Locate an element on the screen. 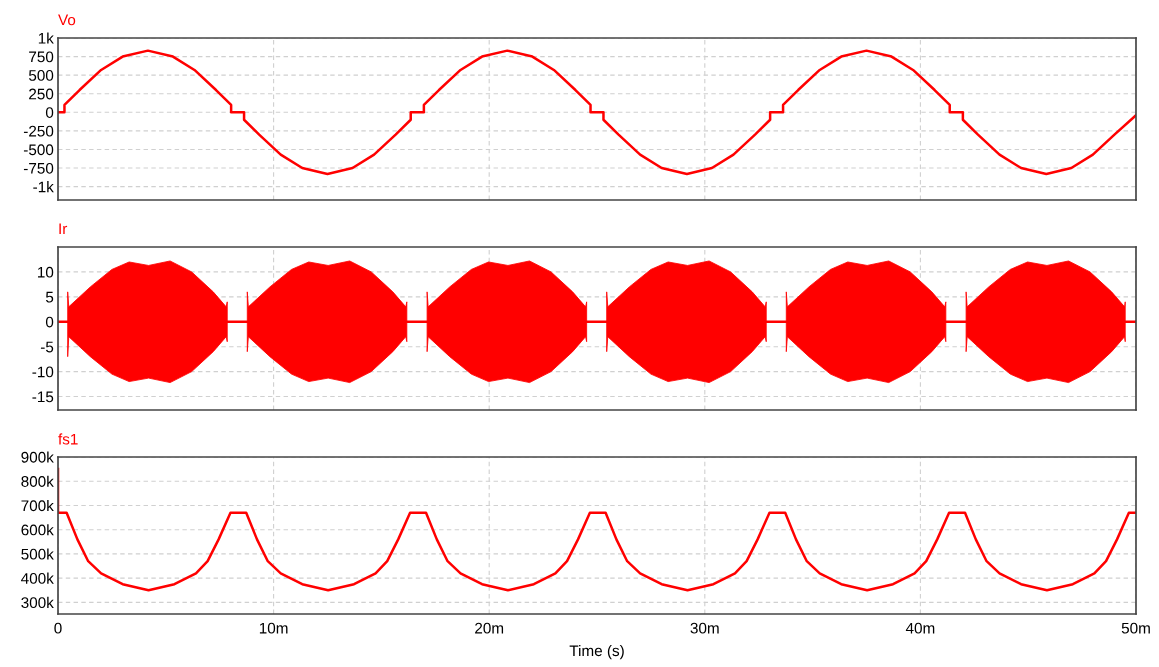 This screenshot has height=667, width=1159. x-tick-label: 50m is located at coordinates (1135, 628).